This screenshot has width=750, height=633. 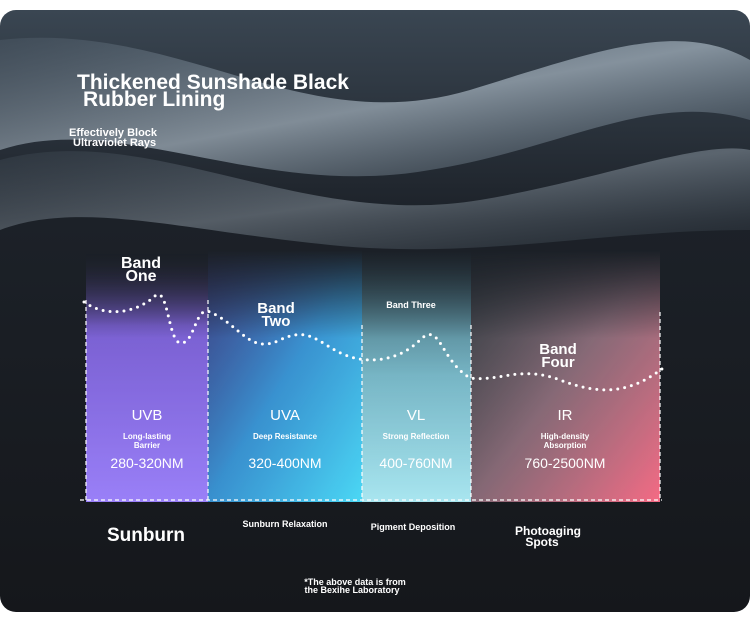 What do you see at coordinates (154, 99) in the screenshot?
I see `title: Rubber Lining` at bounding box center [154, 99].